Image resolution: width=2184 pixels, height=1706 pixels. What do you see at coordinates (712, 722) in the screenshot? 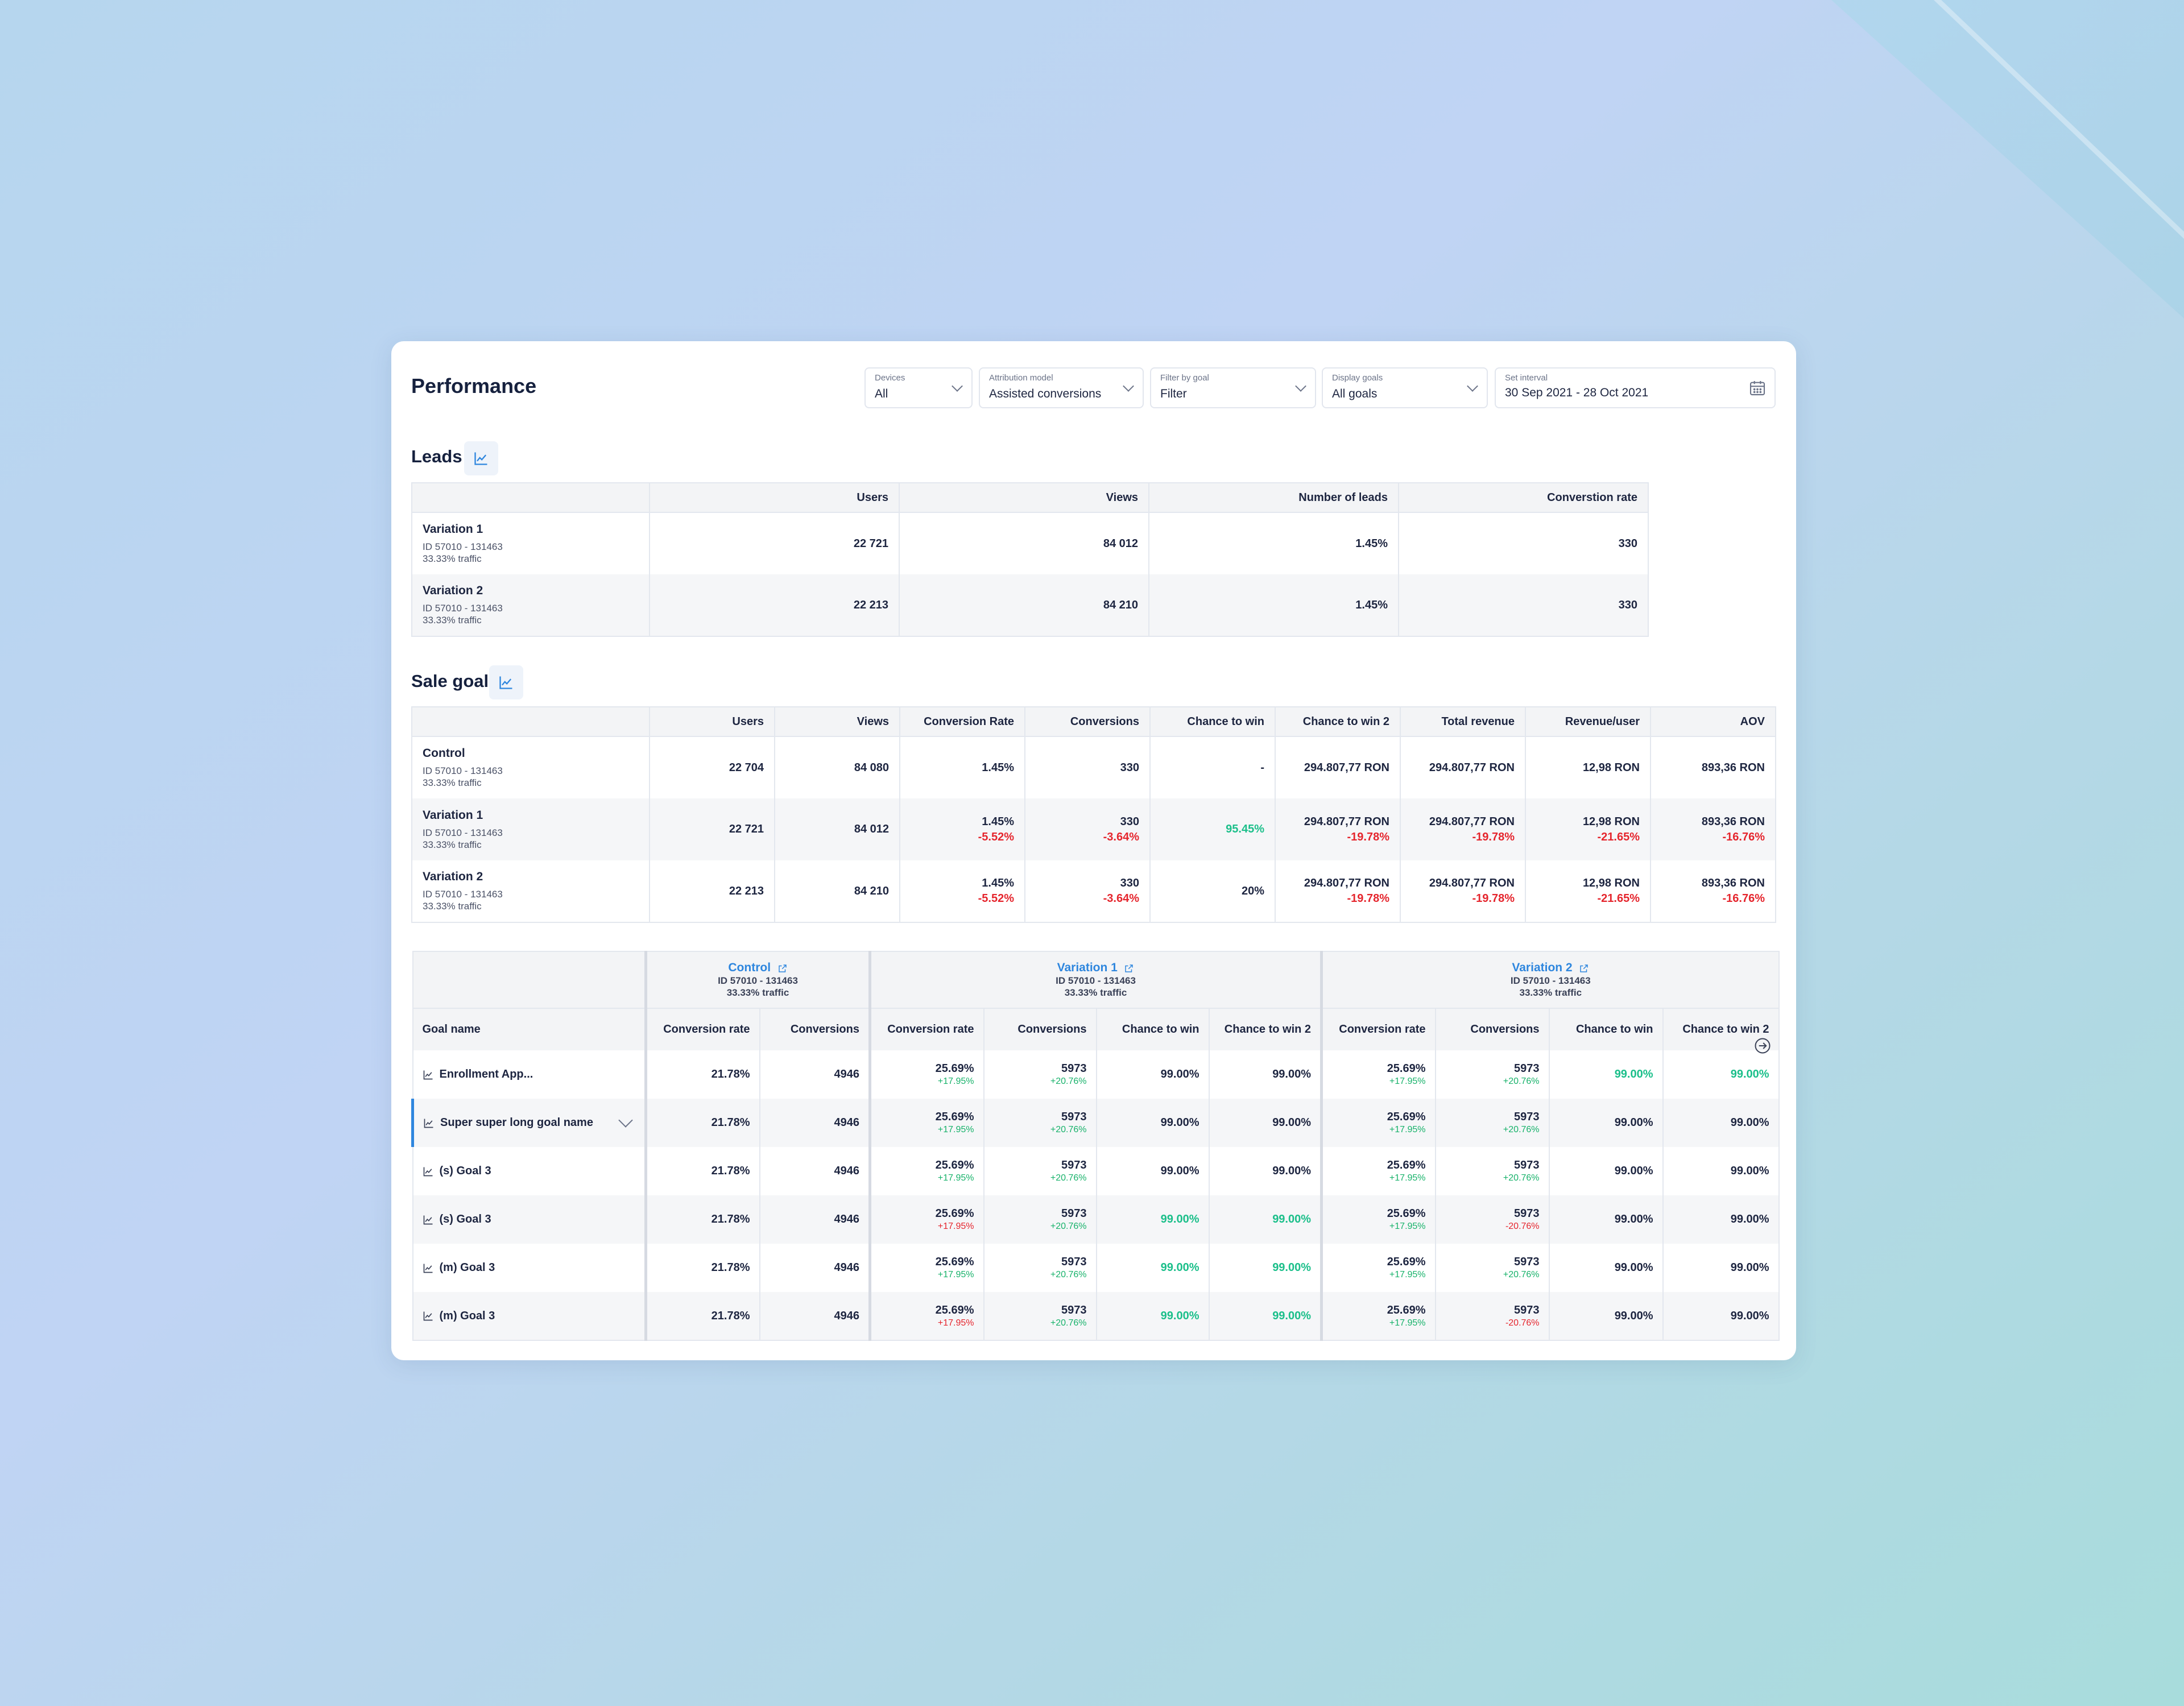
I see `sale-header-users: Users` at bounding box center [712, 722].